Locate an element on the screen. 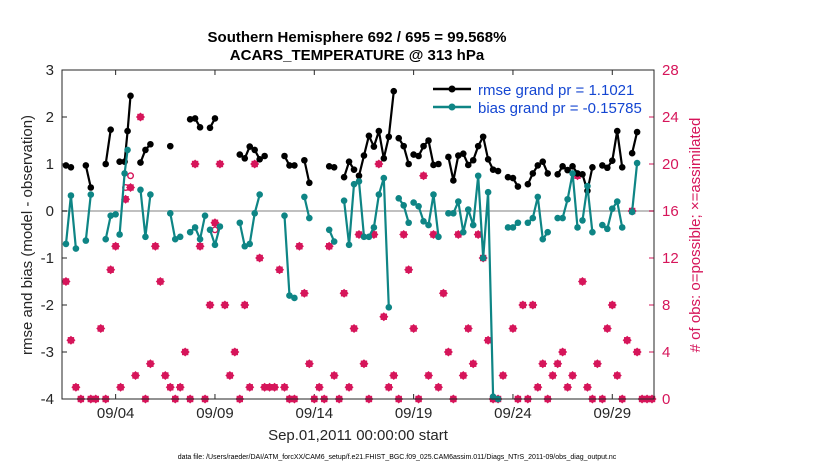 This screenshot has width=830, height=470. y-right-tick-label: 0 is located at coordinates (666, 399).